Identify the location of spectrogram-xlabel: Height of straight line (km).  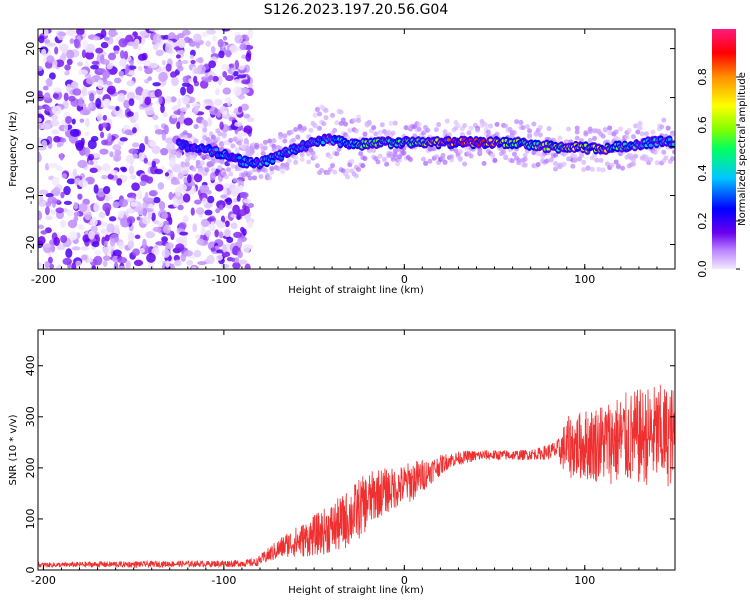
(356, 290).